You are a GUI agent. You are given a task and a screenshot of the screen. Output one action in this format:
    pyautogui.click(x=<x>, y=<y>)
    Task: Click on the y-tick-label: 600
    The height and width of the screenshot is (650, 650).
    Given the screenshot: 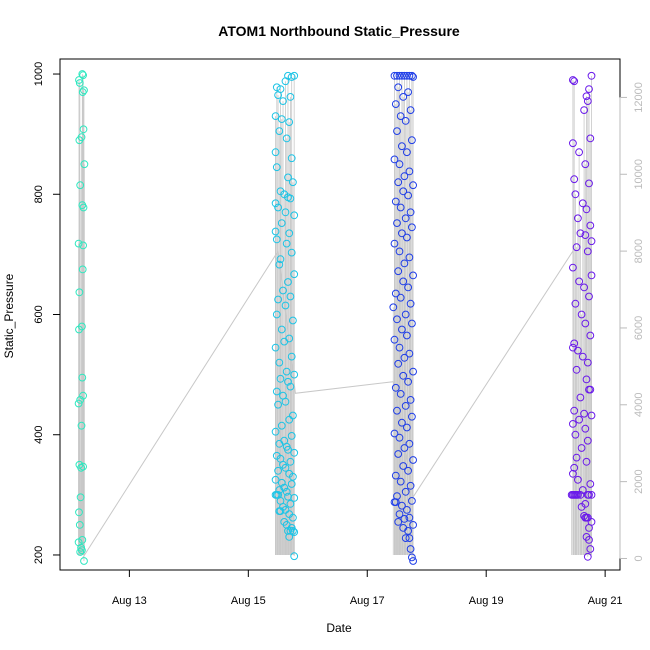 What is the action you would take?
    pyautogui.click(x=39, y=314)
    